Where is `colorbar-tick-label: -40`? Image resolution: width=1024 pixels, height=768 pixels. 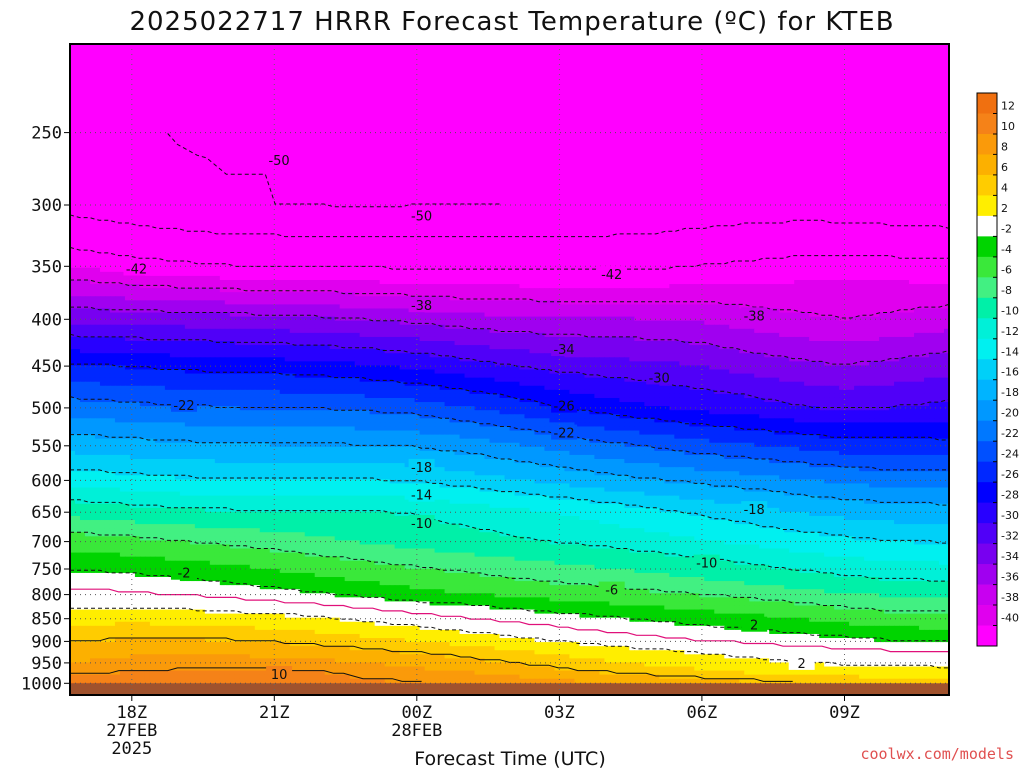
colorbar-tick-label: -40 is located at coordinates (1010, 618).